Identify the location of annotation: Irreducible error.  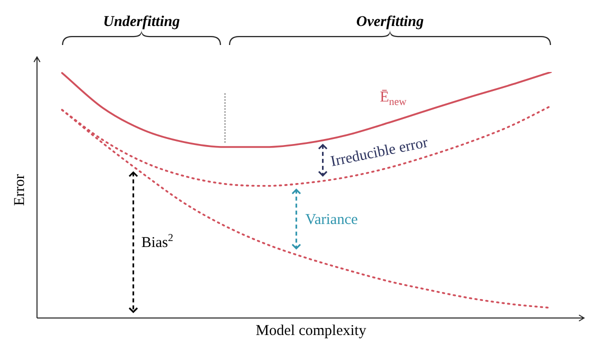
(379, 152).